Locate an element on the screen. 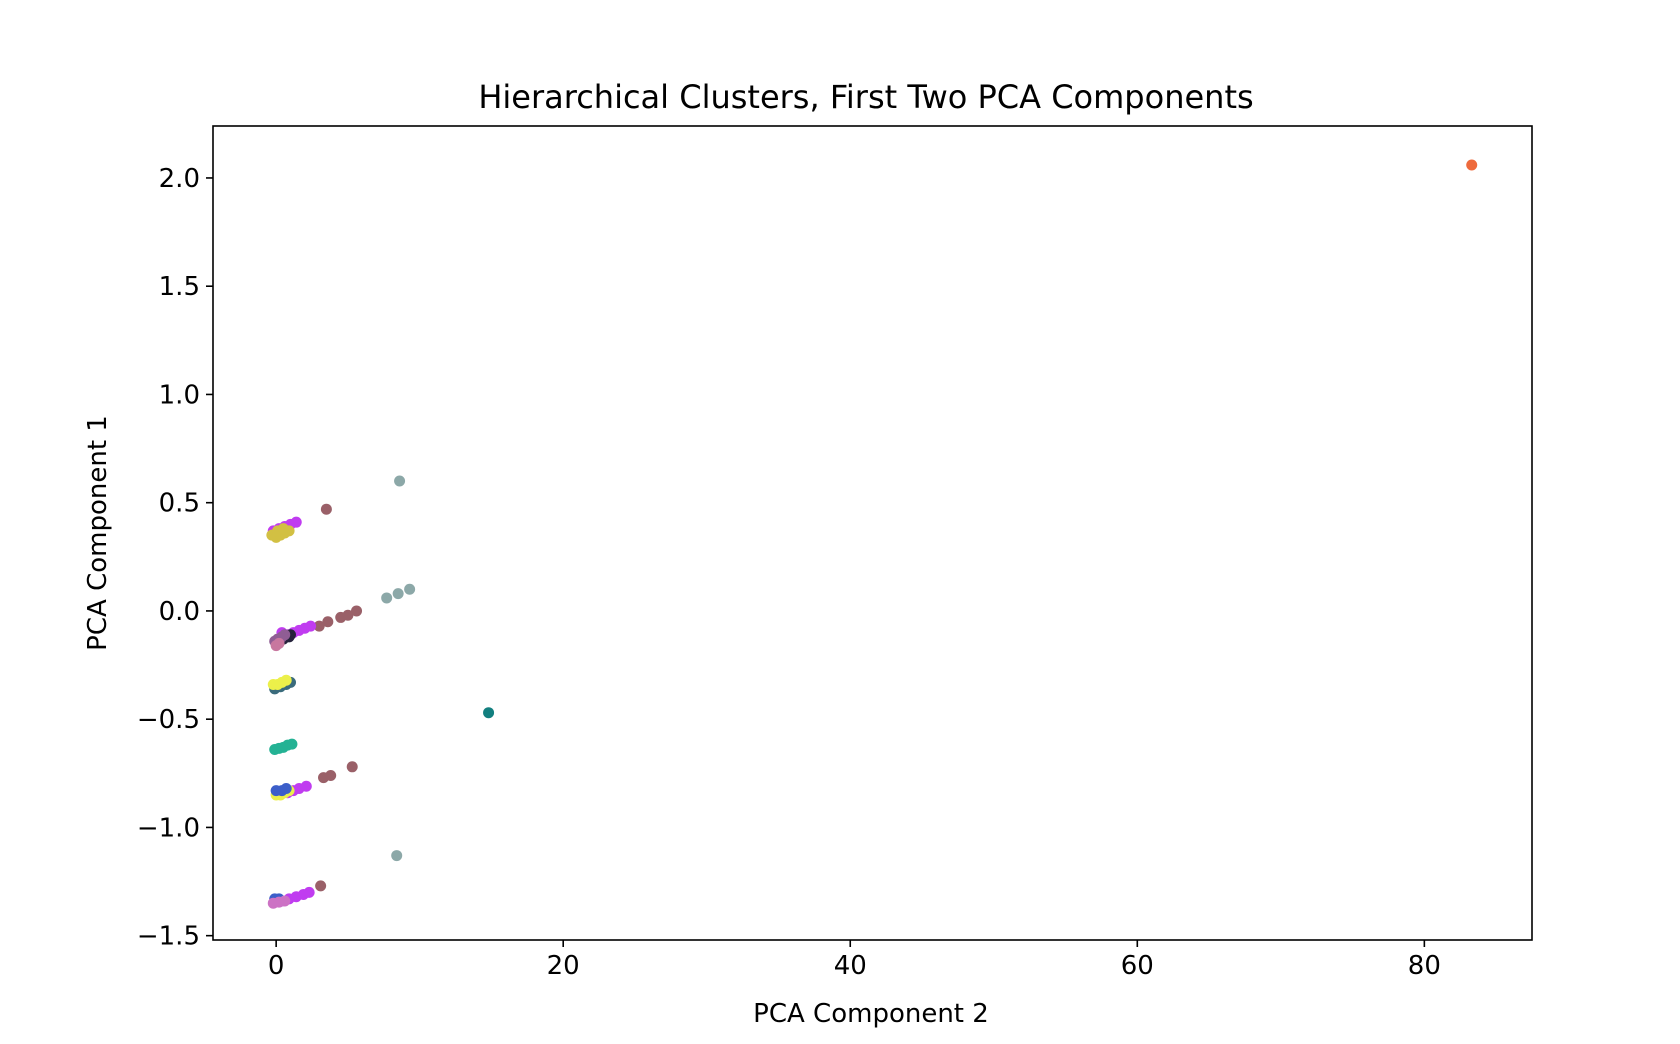  y-tick-label: 0.5 is located at coordinates (179, 504).